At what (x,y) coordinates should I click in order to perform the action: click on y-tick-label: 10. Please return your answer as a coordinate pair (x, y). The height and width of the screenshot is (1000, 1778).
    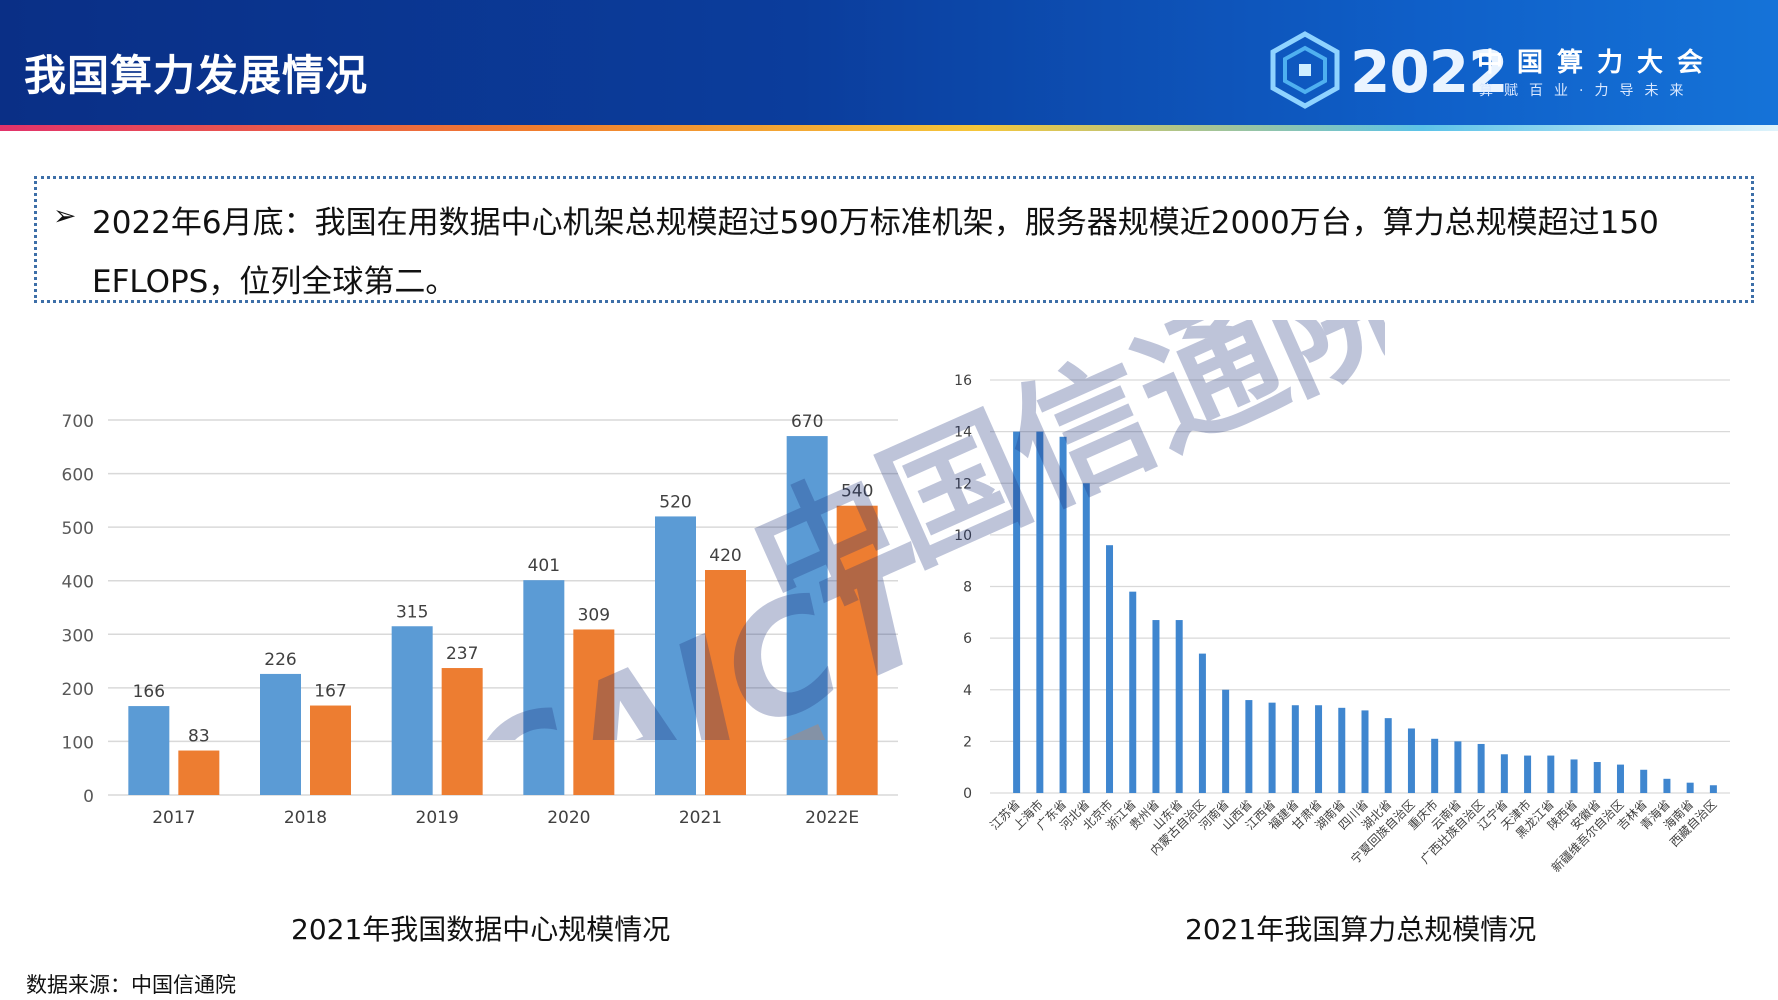
    Looking at the image, I should click on (963, 536).